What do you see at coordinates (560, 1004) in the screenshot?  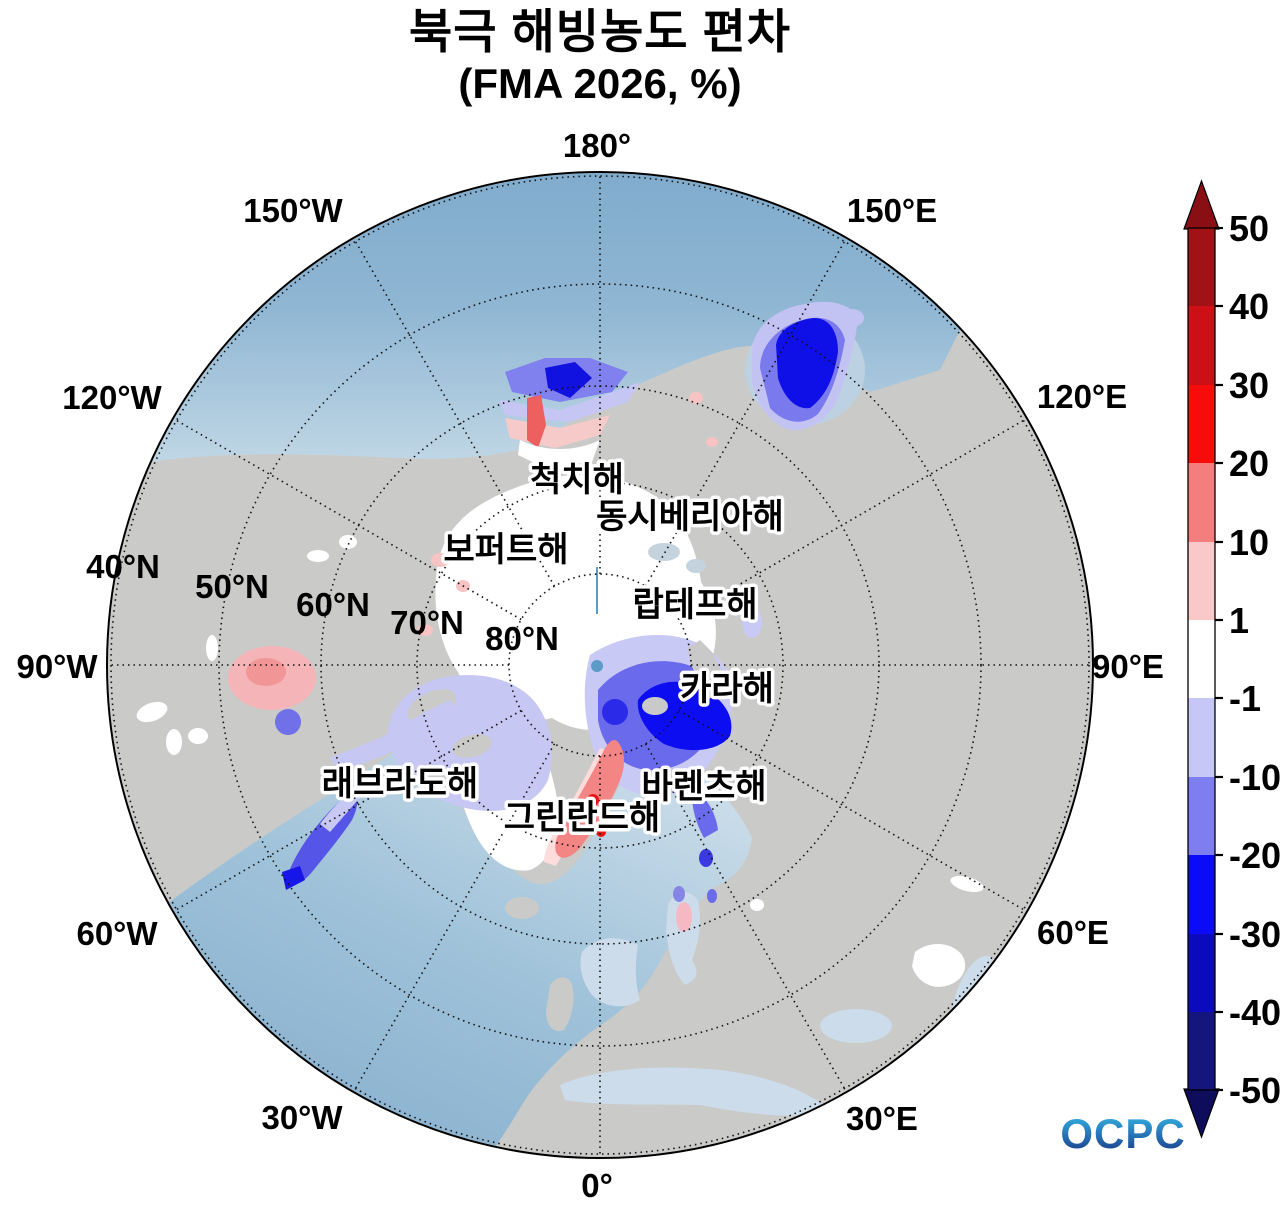 I see `british-isles` at bounding box center [560, 1004].